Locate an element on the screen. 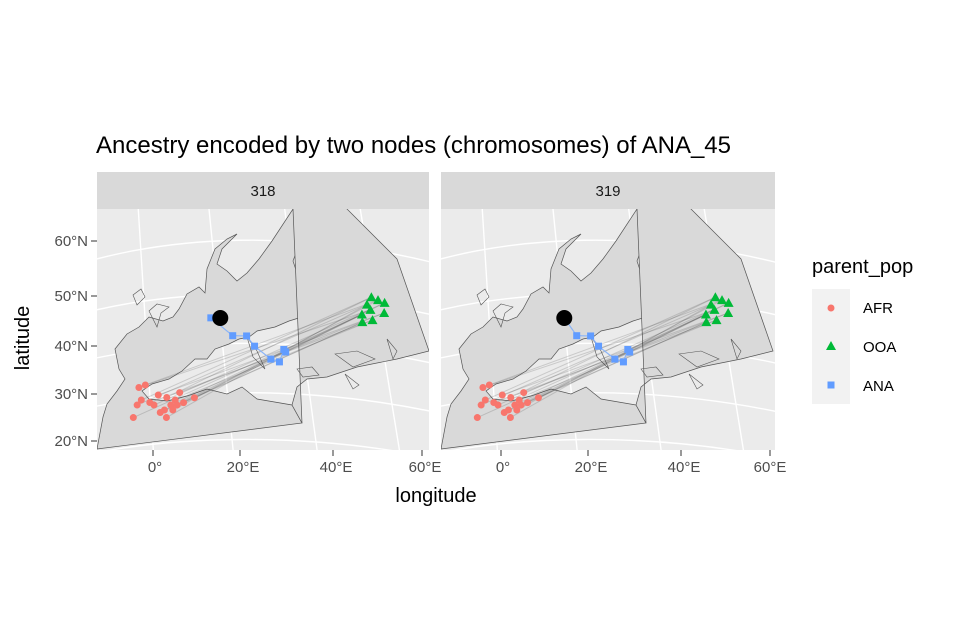 This screenshot has height=640, width=960. x-tick-label: 40°E is located at coordinates (336, 467).